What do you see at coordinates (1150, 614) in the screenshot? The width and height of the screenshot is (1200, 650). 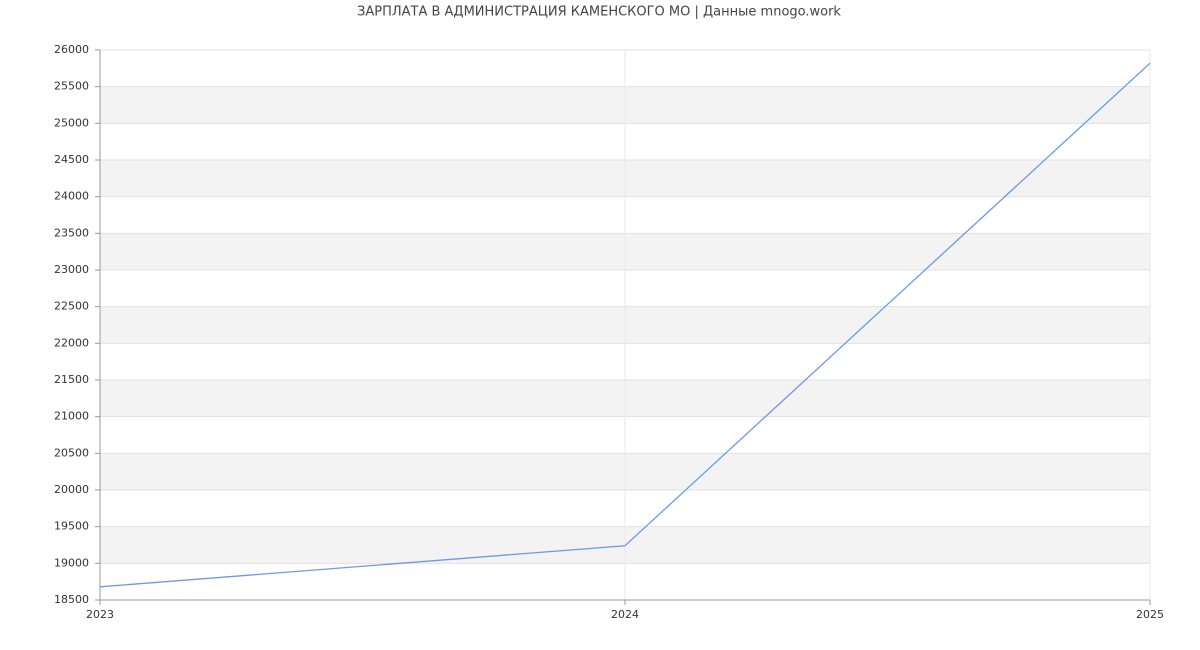 I see `x-tick-label: 2025` at bounding box center [1150, 614].